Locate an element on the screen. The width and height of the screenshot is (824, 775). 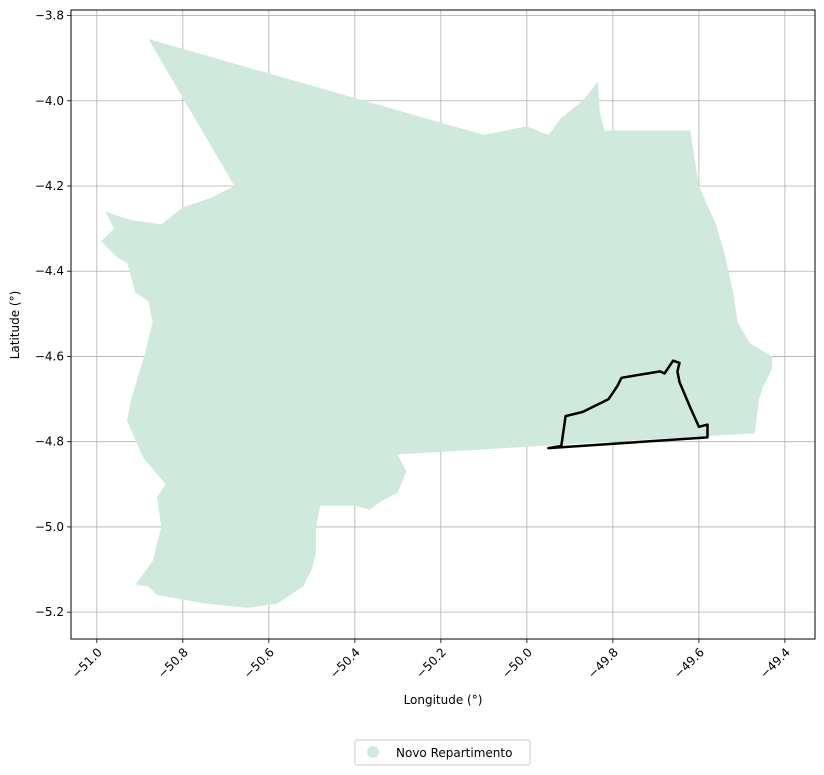
legend-marker is located at coordinates (373, 752).